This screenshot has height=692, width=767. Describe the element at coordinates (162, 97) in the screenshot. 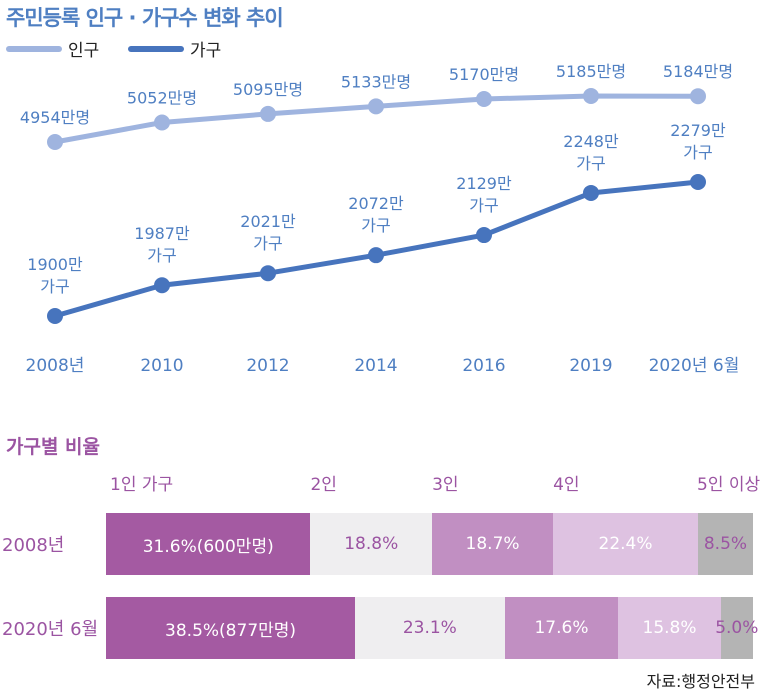

I see `data-label-population-1: 5052만명` at that location.